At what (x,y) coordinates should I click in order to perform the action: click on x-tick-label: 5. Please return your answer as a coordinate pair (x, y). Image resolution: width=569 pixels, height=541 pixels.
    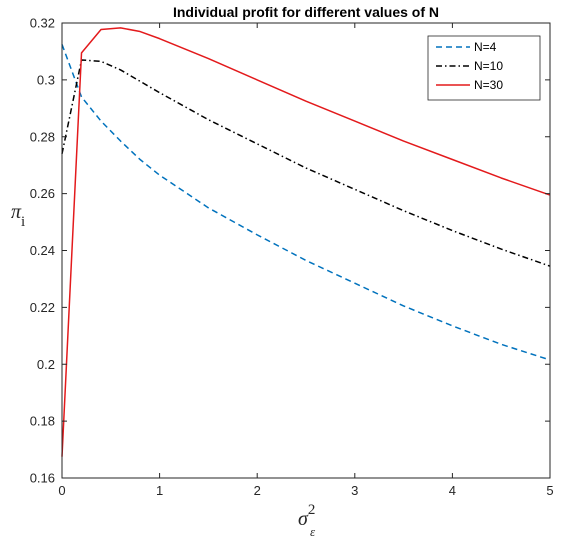
    Looking at the image, I should click on (549, 490).